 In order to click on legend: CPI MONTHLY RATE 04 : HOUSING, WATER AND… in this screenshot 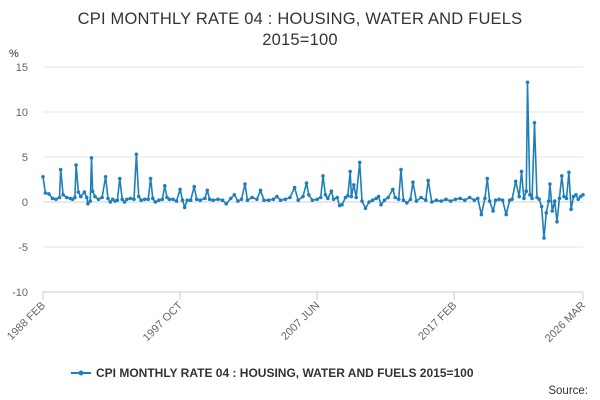, I will do `click(272, 373)`.